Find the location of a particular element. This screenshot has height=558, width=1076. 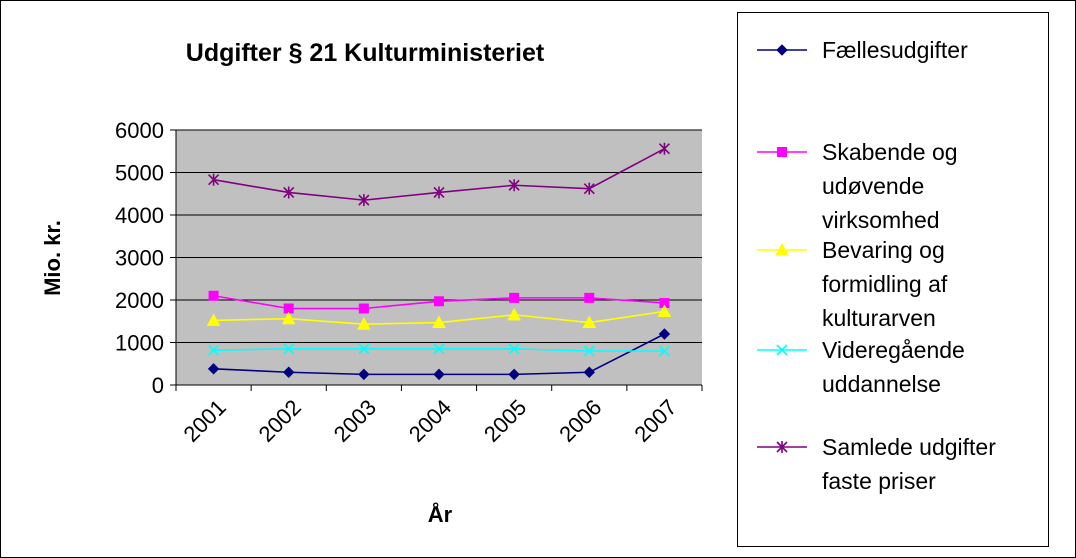

y-tick-label: 6000 is located at coordinates (139, 130).